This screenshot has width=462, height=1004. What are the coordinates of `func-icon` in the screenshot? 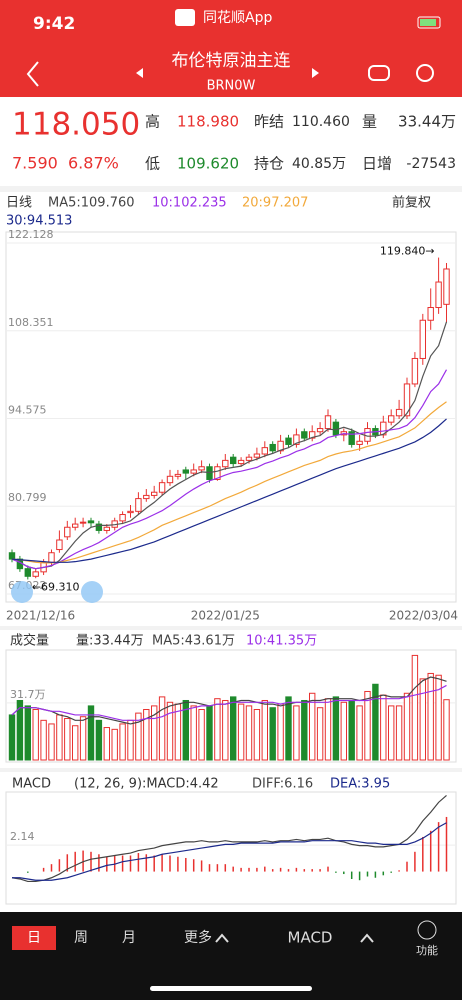 It's located at (427, 930).